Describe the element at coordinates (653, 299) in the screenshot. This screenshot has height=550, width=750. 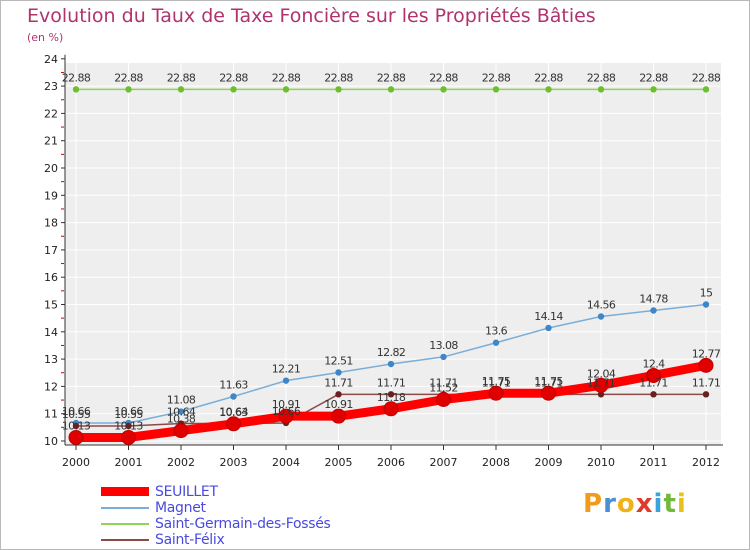
I see `data-label-magnet: 14.78` at that location.